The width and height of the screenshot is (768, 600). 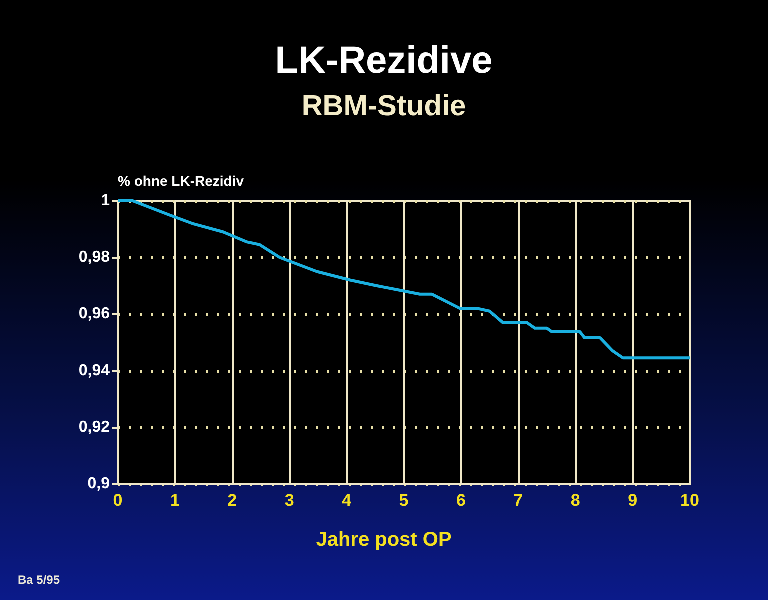 What do you see at coordinates (105, 201) in the screenshot?
I see `y-tick-label: 1` at bounding box center [105, 201].